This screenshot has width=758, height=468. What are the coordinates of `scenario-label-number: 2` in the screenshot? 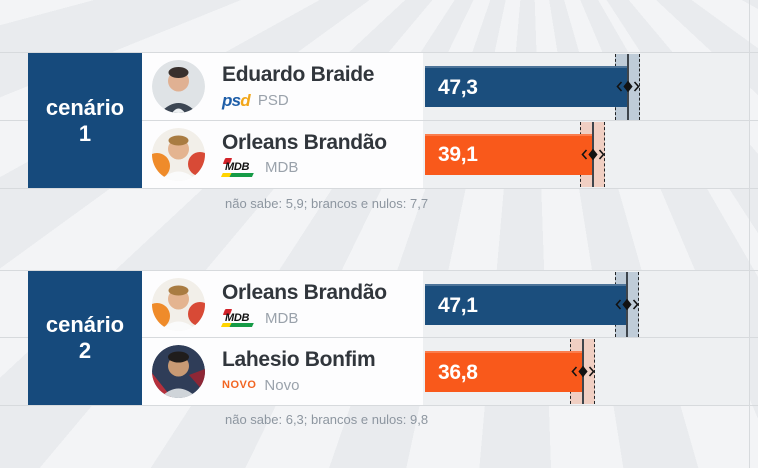 It's located at (85, 350).